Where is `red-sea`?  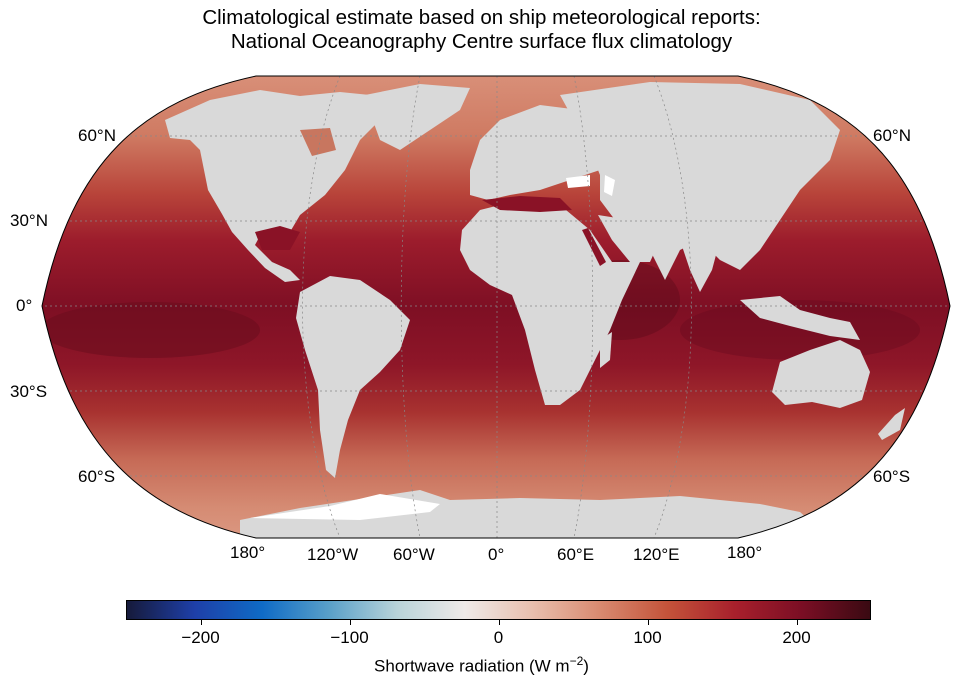
red-sea is located at coordinates (594, 247).